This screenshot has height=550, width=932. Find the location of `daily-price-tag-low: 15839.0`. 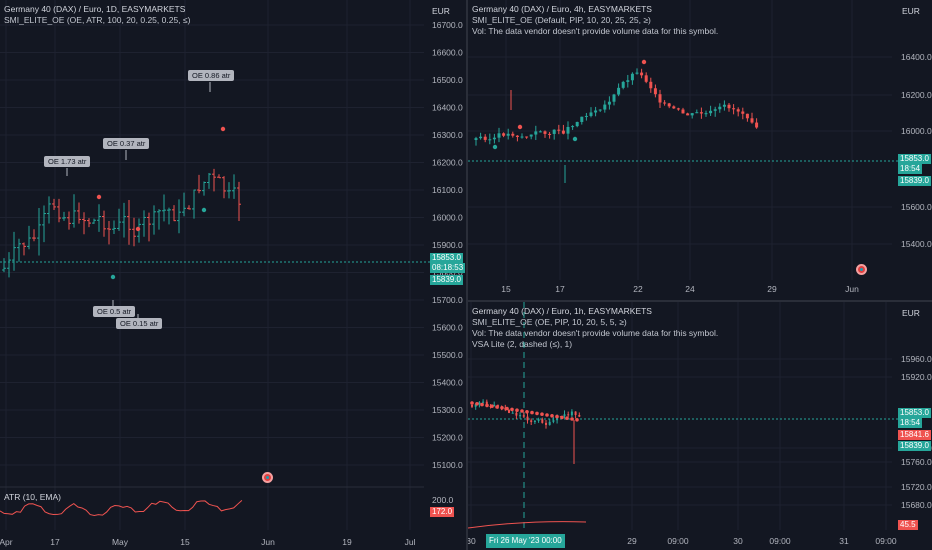

daily-price-tag-low: 15839.0 is located at coordinates (446, 280).